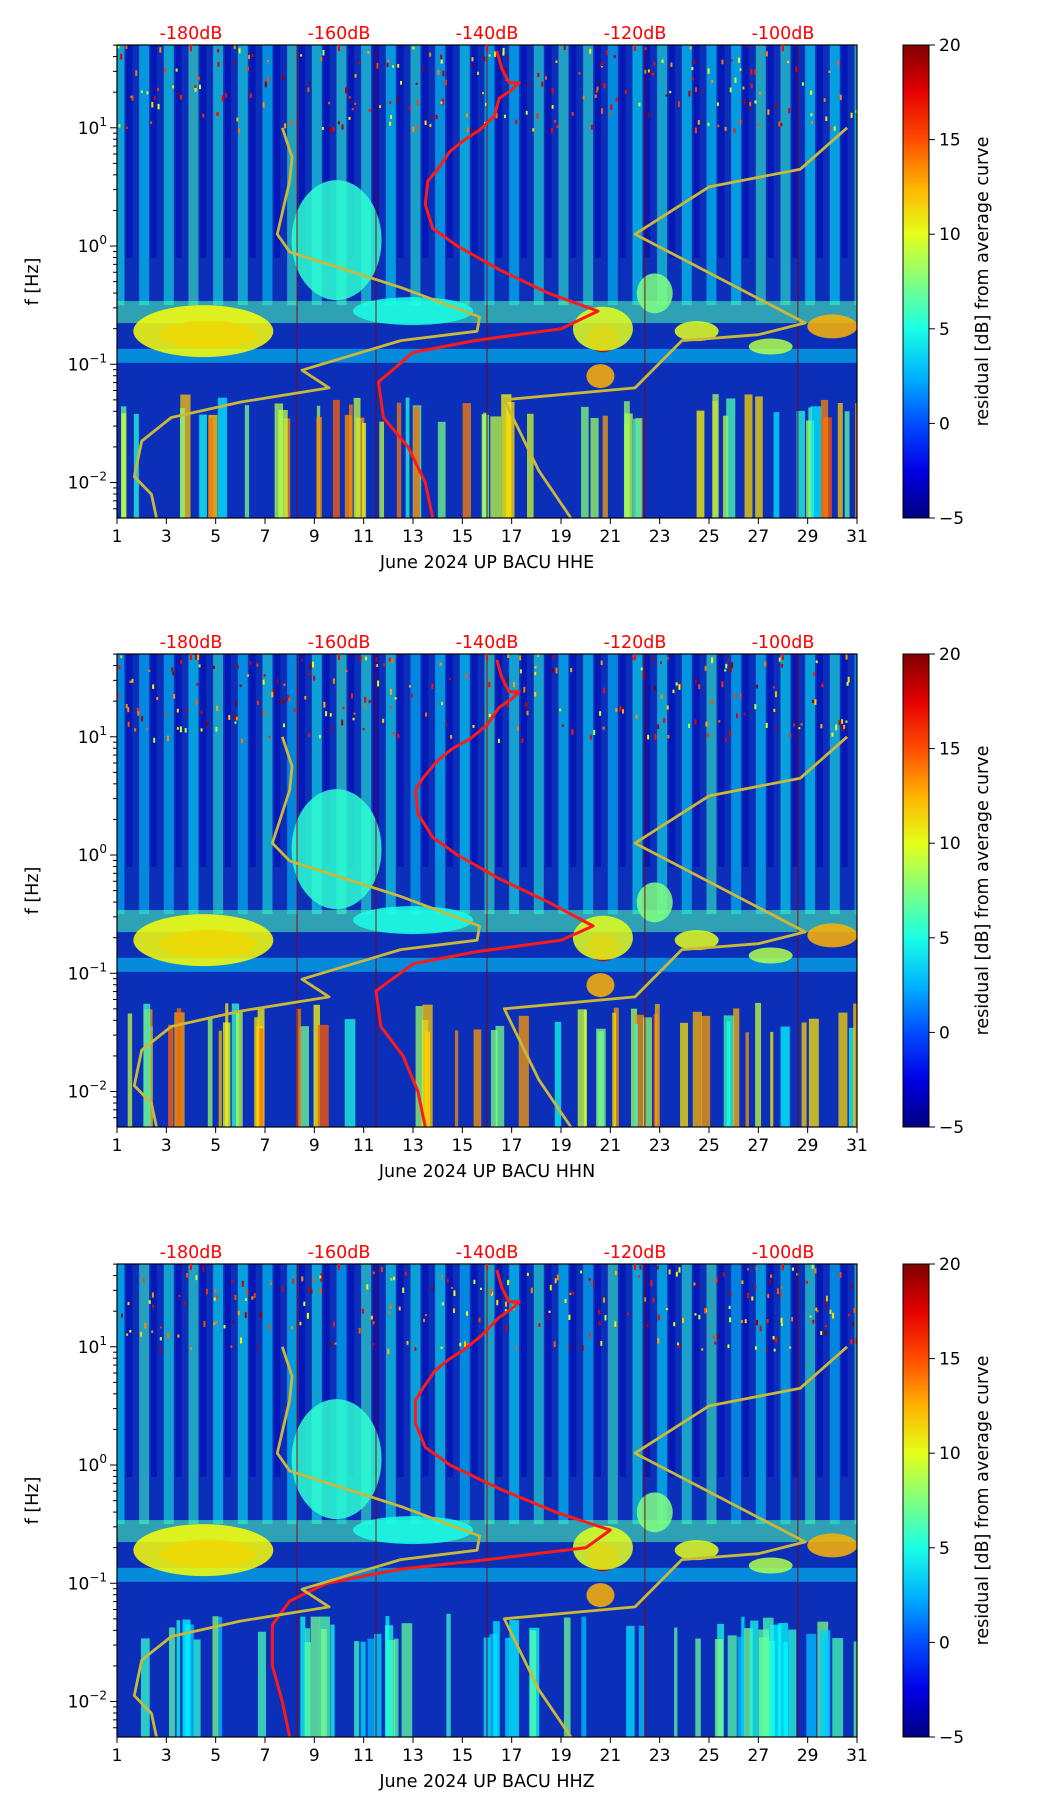 The height and width of the screenshot is (1806, 1052). What do you see at coordinates (635, 1253) in the screenshot?
I see `db-label: -120dB` at bounding box center [635, 1253].